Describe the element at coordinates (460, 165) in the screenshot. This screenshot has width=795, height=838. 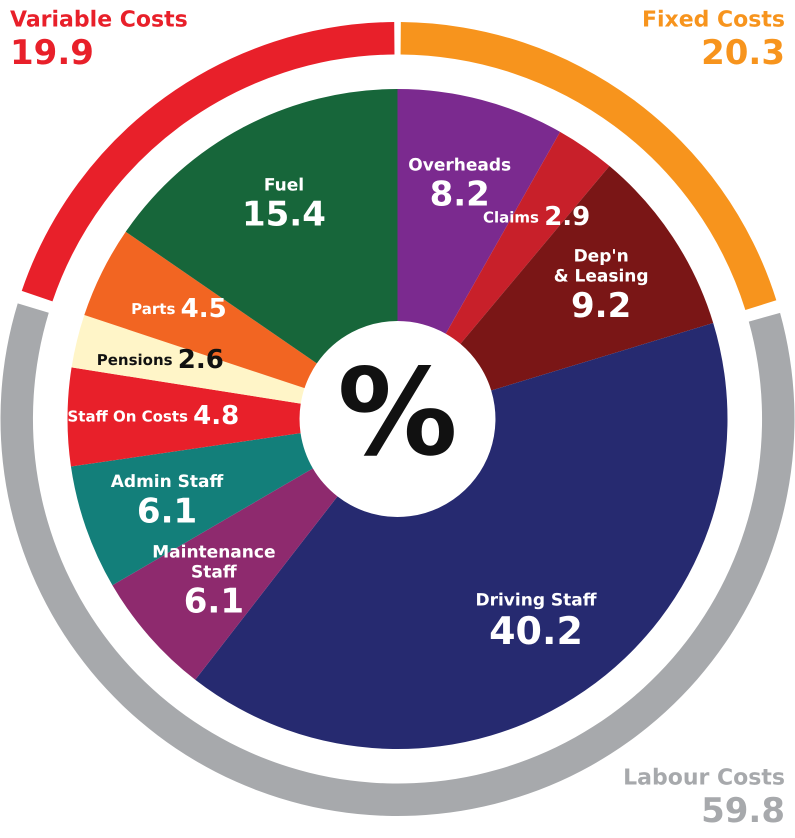
I see `slice-label: Overheads` at that location.